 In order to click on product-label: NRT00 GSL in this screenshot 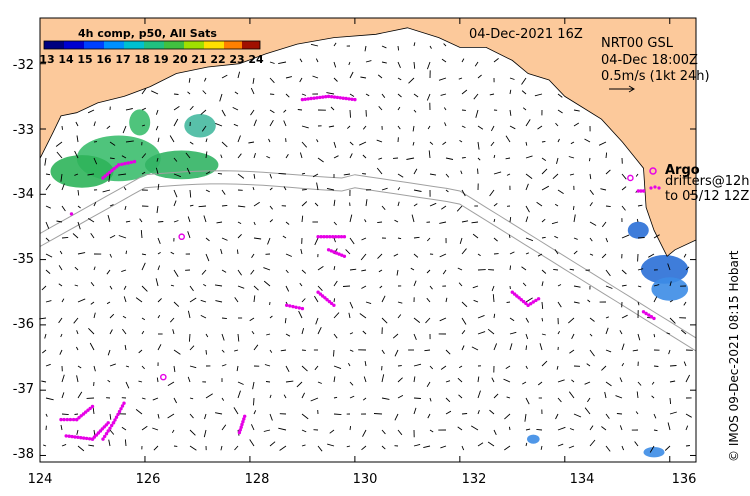, I will do `click(637, 43)`.